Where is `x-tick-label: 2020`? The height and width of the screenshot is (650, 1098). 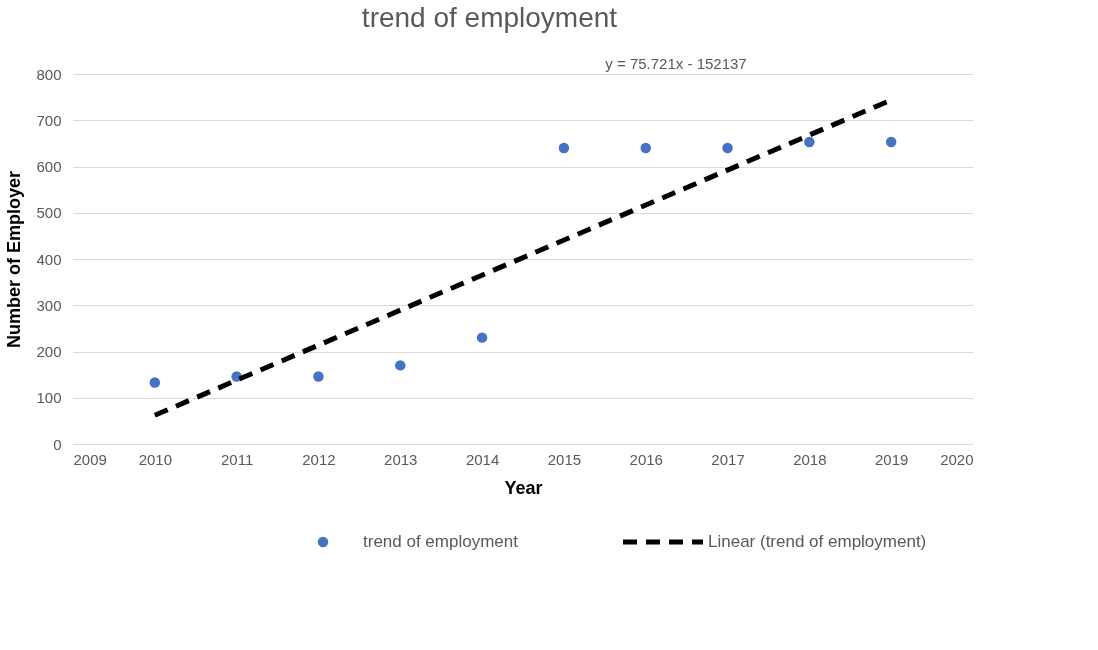
x-tick-label: 2020 is located at coordinates (957, 459).